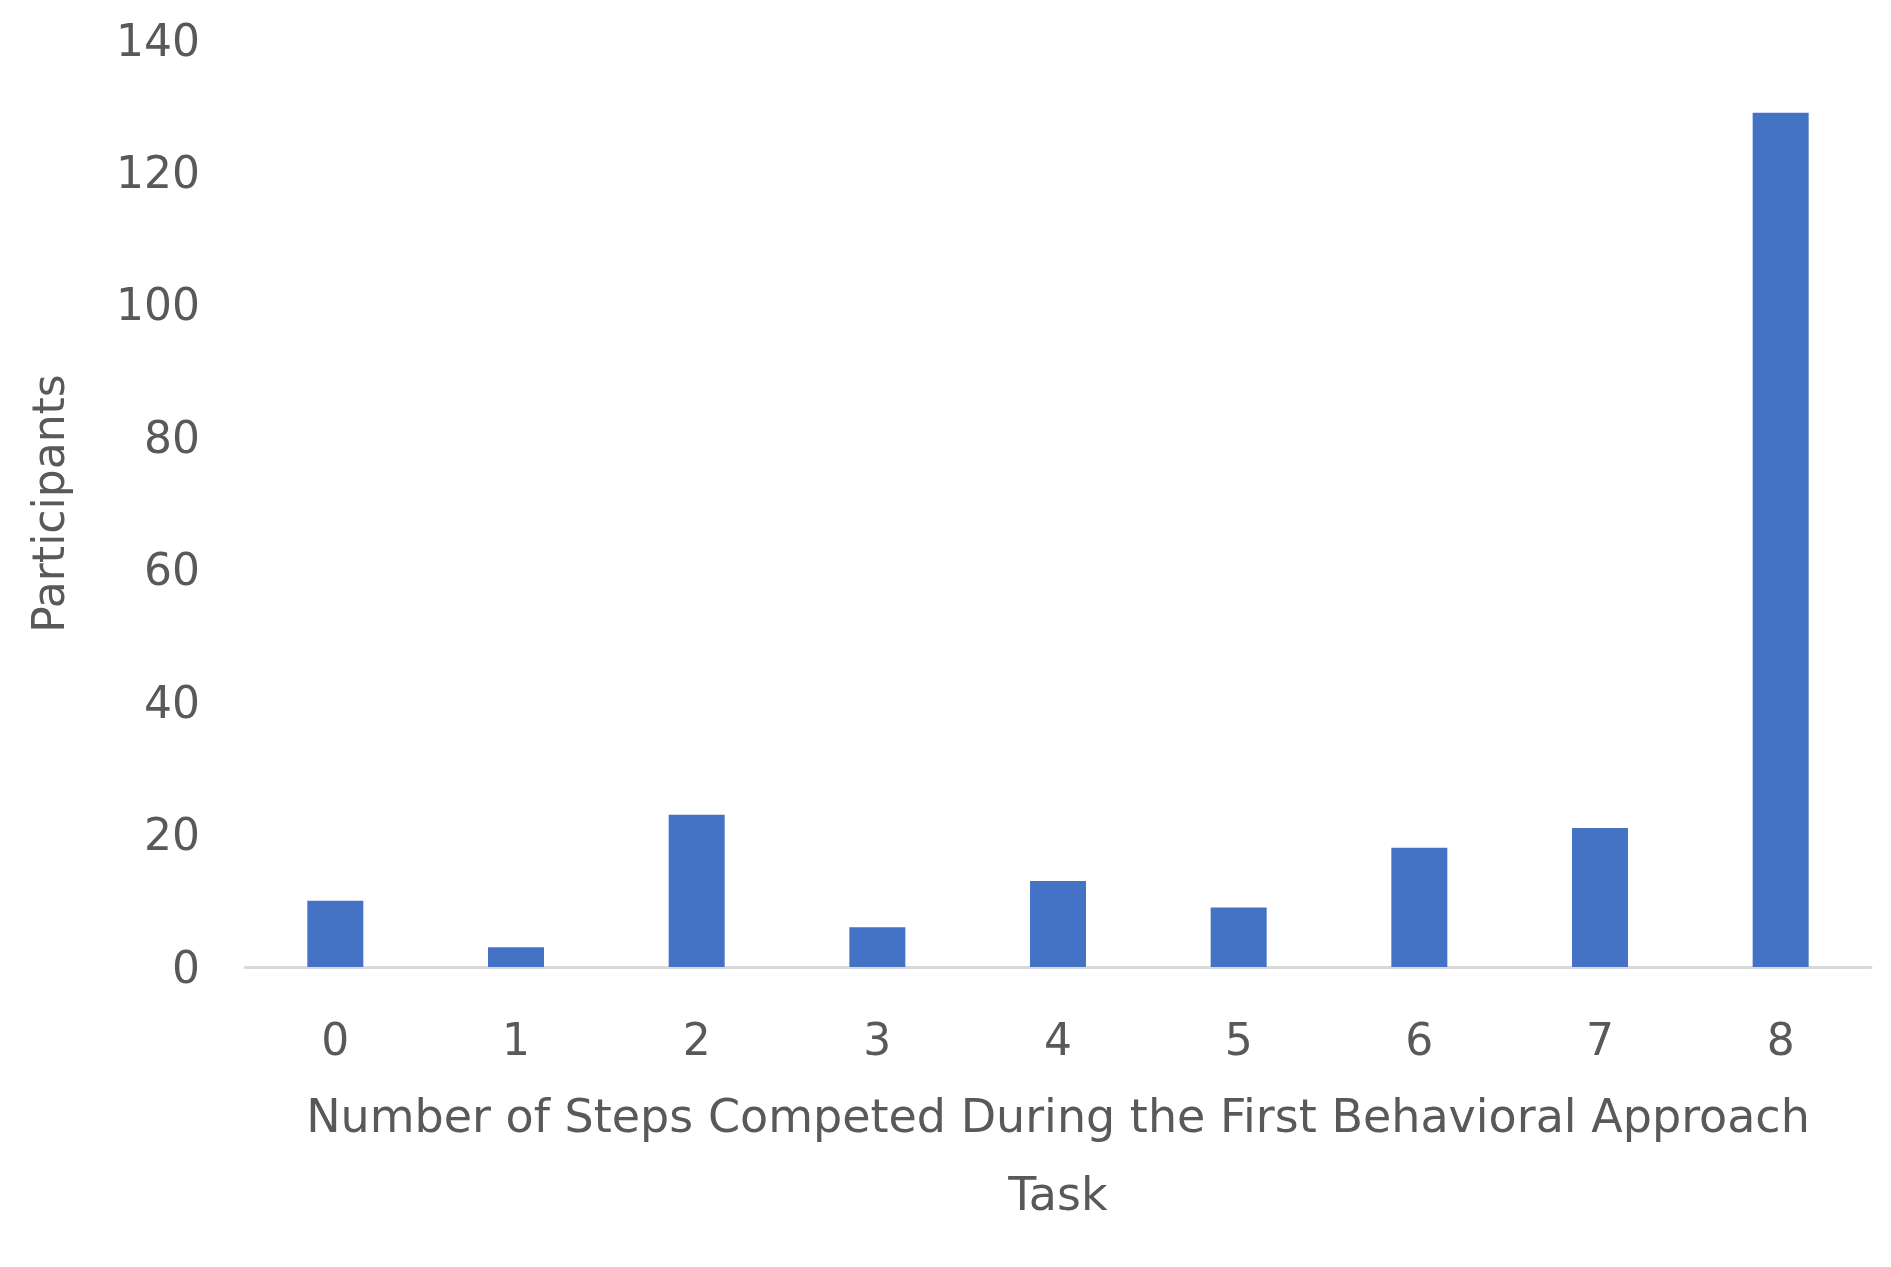  What do you see at coordinates (158, 305) in the screenshot?
I see `y-tick-label: 100` at bounding box center [158, 305].